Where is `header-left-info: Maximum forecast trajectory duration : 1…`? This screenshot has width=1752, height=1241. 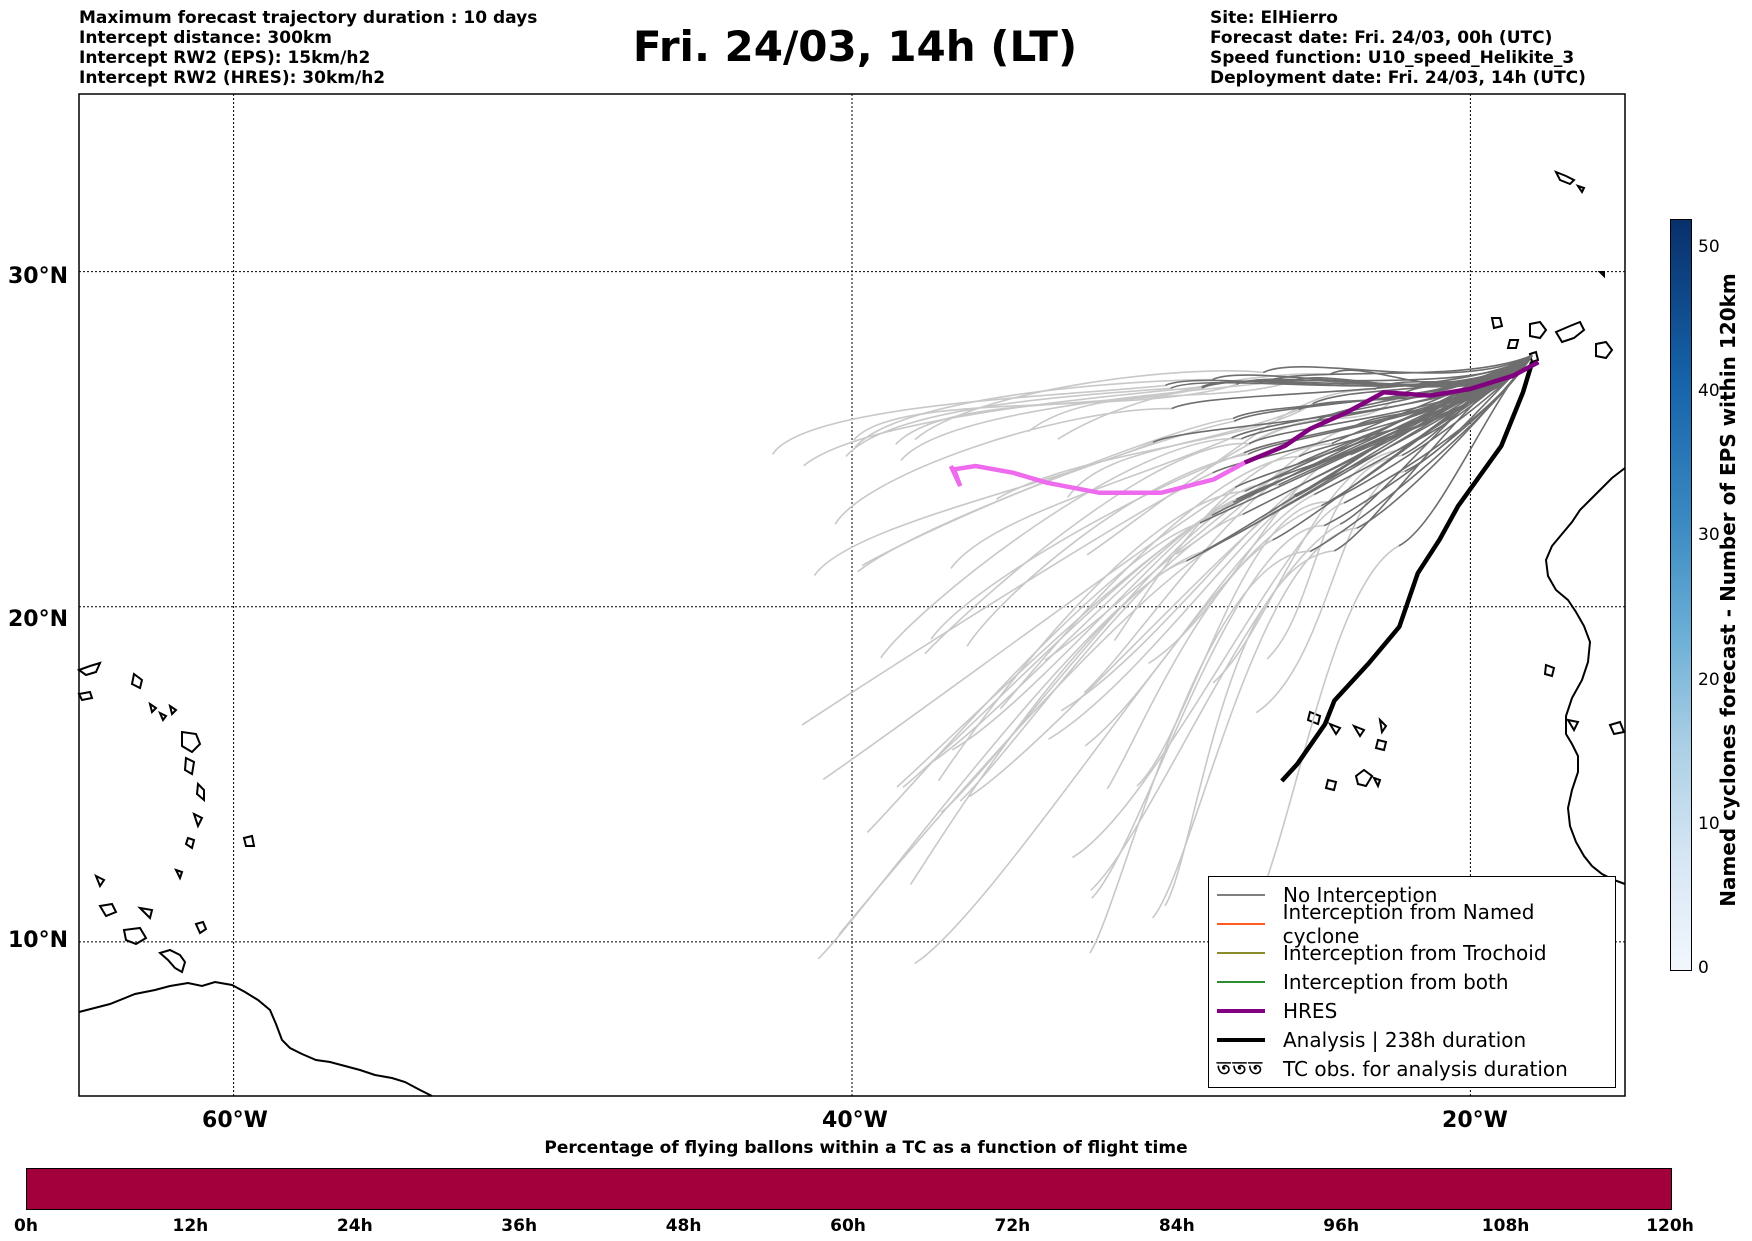
header-left-info: Maximum forecast trajectory duration : 1… is located at coordinates (308, 48).